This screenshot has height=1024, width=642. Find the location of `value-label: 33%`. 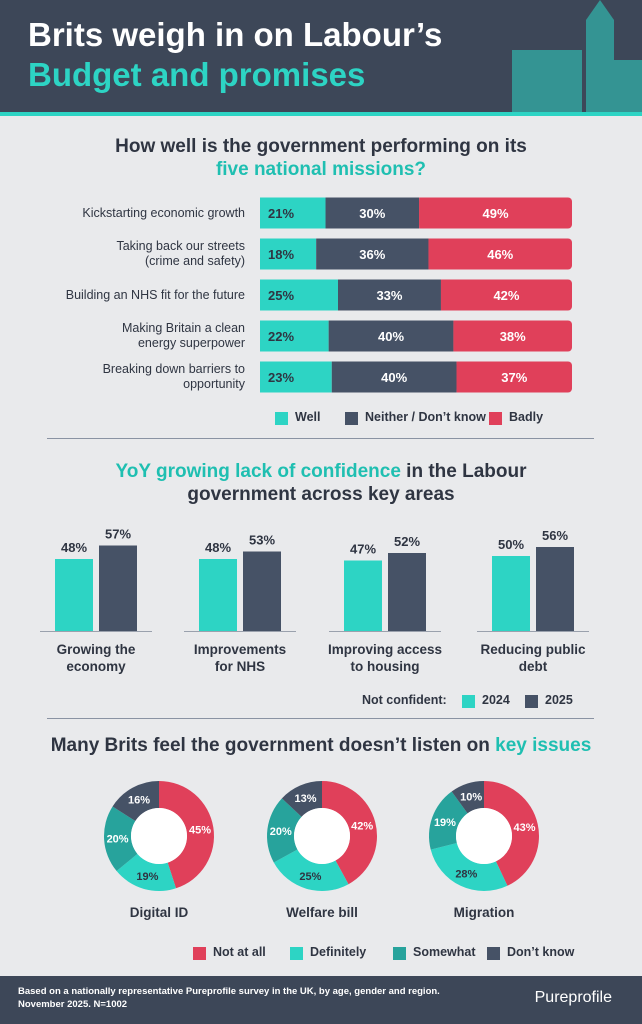

value-label: 33% is located at coordinates (389, 295).